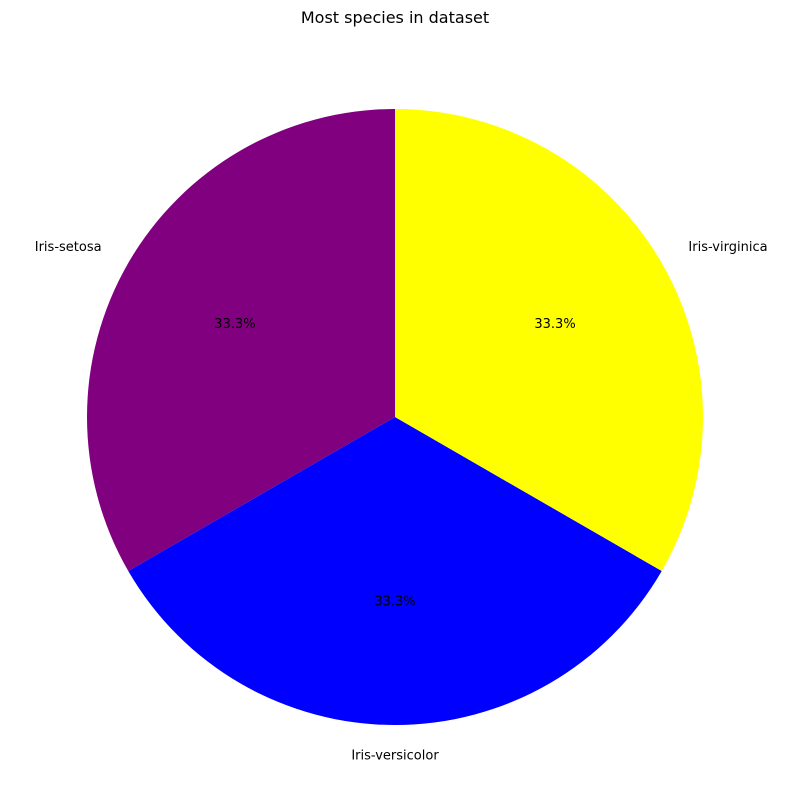  What do you see at coordinates (395, 17) in the screenshot?
I see `chart-title: Most species in dataset` at bounding box center [395, 17].